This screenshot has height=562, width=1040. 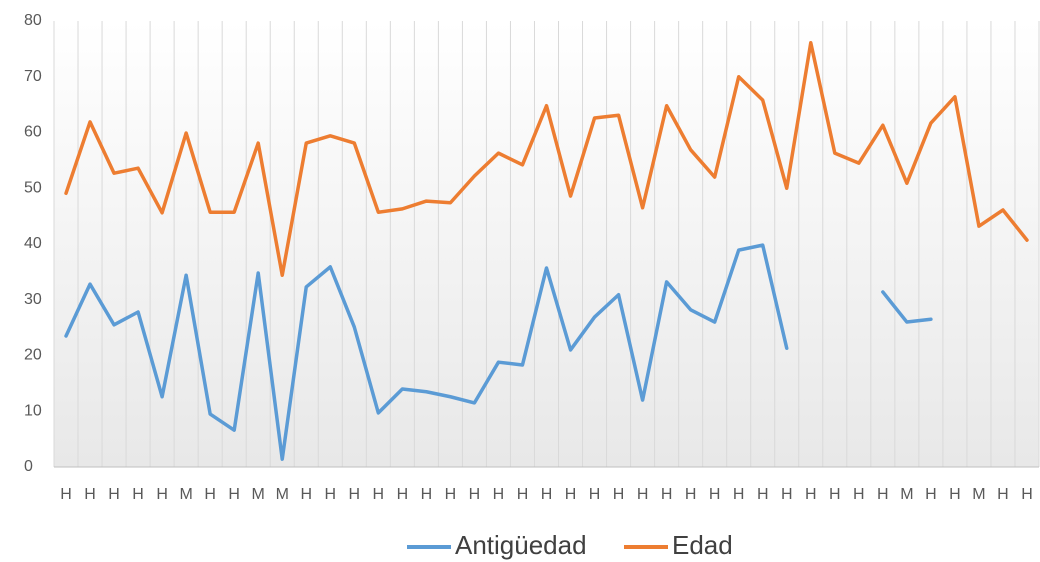 I want to click on y-tick-label: 50, so click(x=33, y=187).